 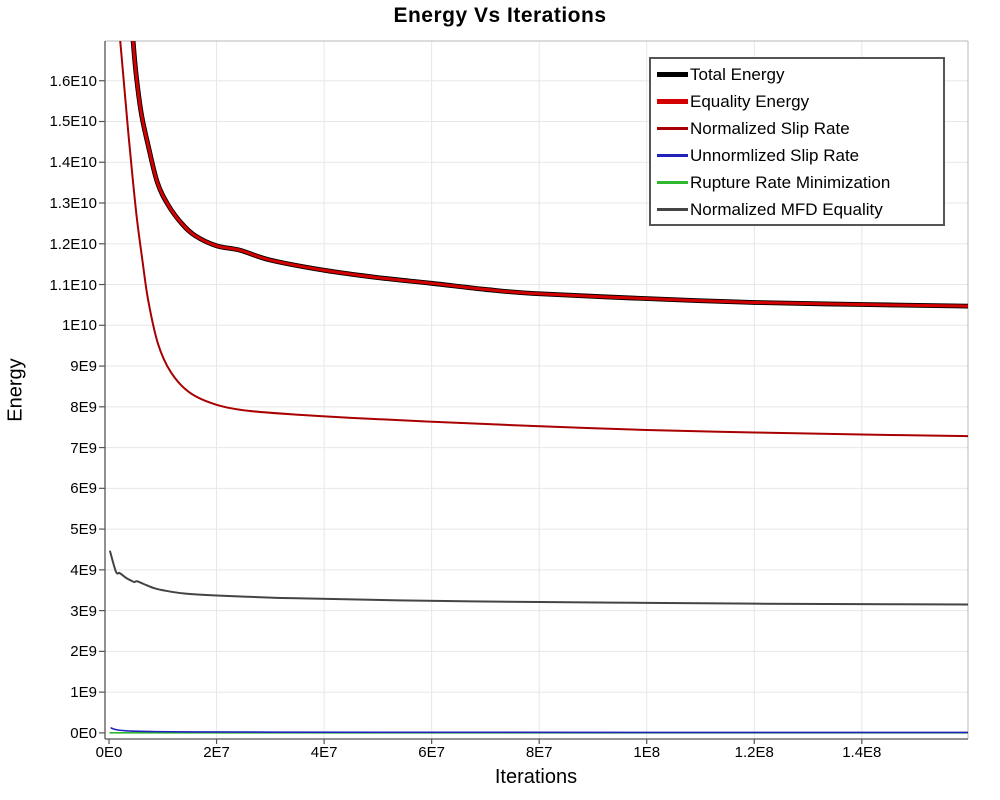 What do you see at coordinates (862, 752) in the screenshot?
I see `x-tick-label: 1.4E8` at bounding box center [862, 752].